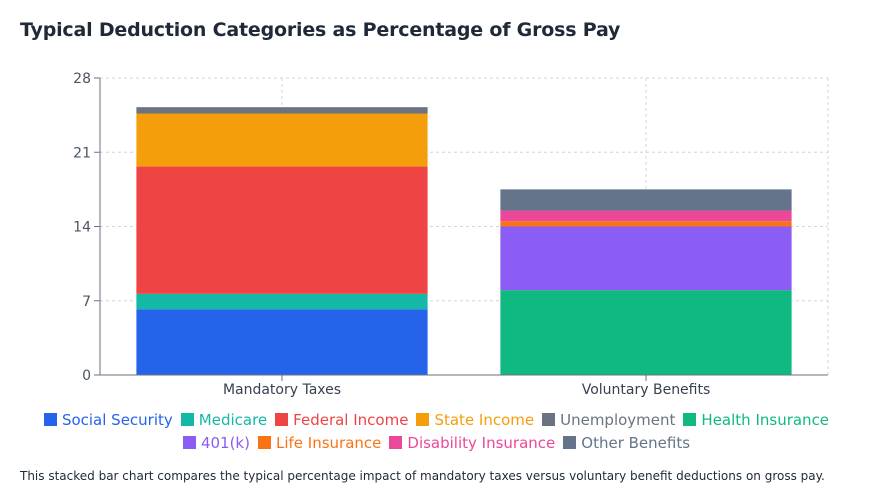  Describe the element at coordinates (282, 390) in the screenshot. I see `x-category-label: Mandatory Taxes` at that location.